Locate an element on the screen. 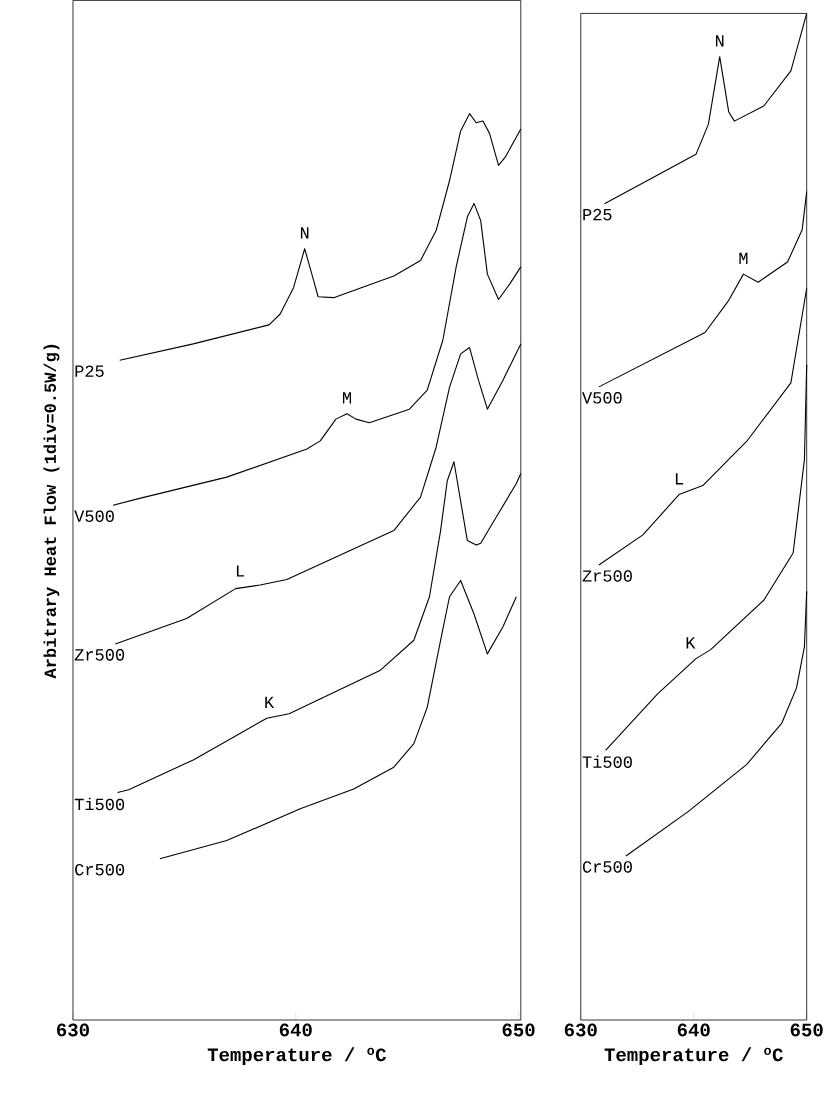 The image size is (827, 1106). y-axis-title: Arbitrary Heat Flow (1div=0.5W/g) is located at coordinates (51, 511).